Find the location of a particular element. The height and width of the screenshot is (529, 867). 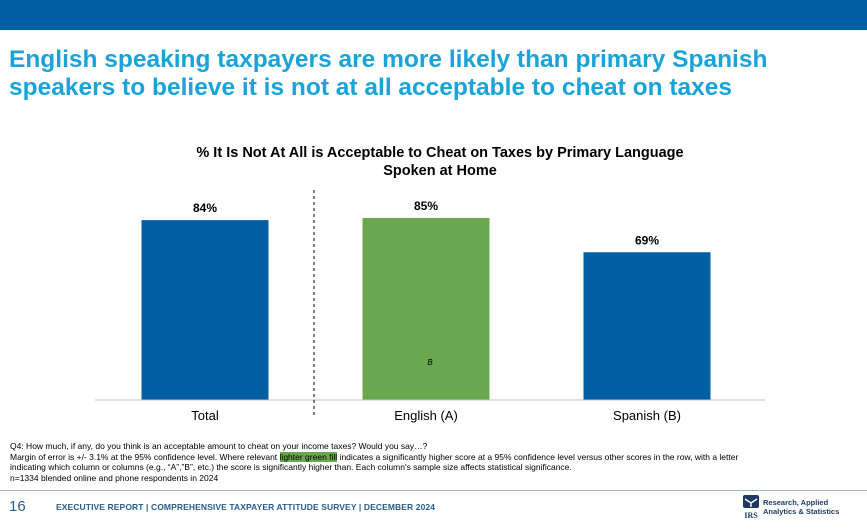

logo-text-line-1: Research, Applied is located at coordinates (796, 502).